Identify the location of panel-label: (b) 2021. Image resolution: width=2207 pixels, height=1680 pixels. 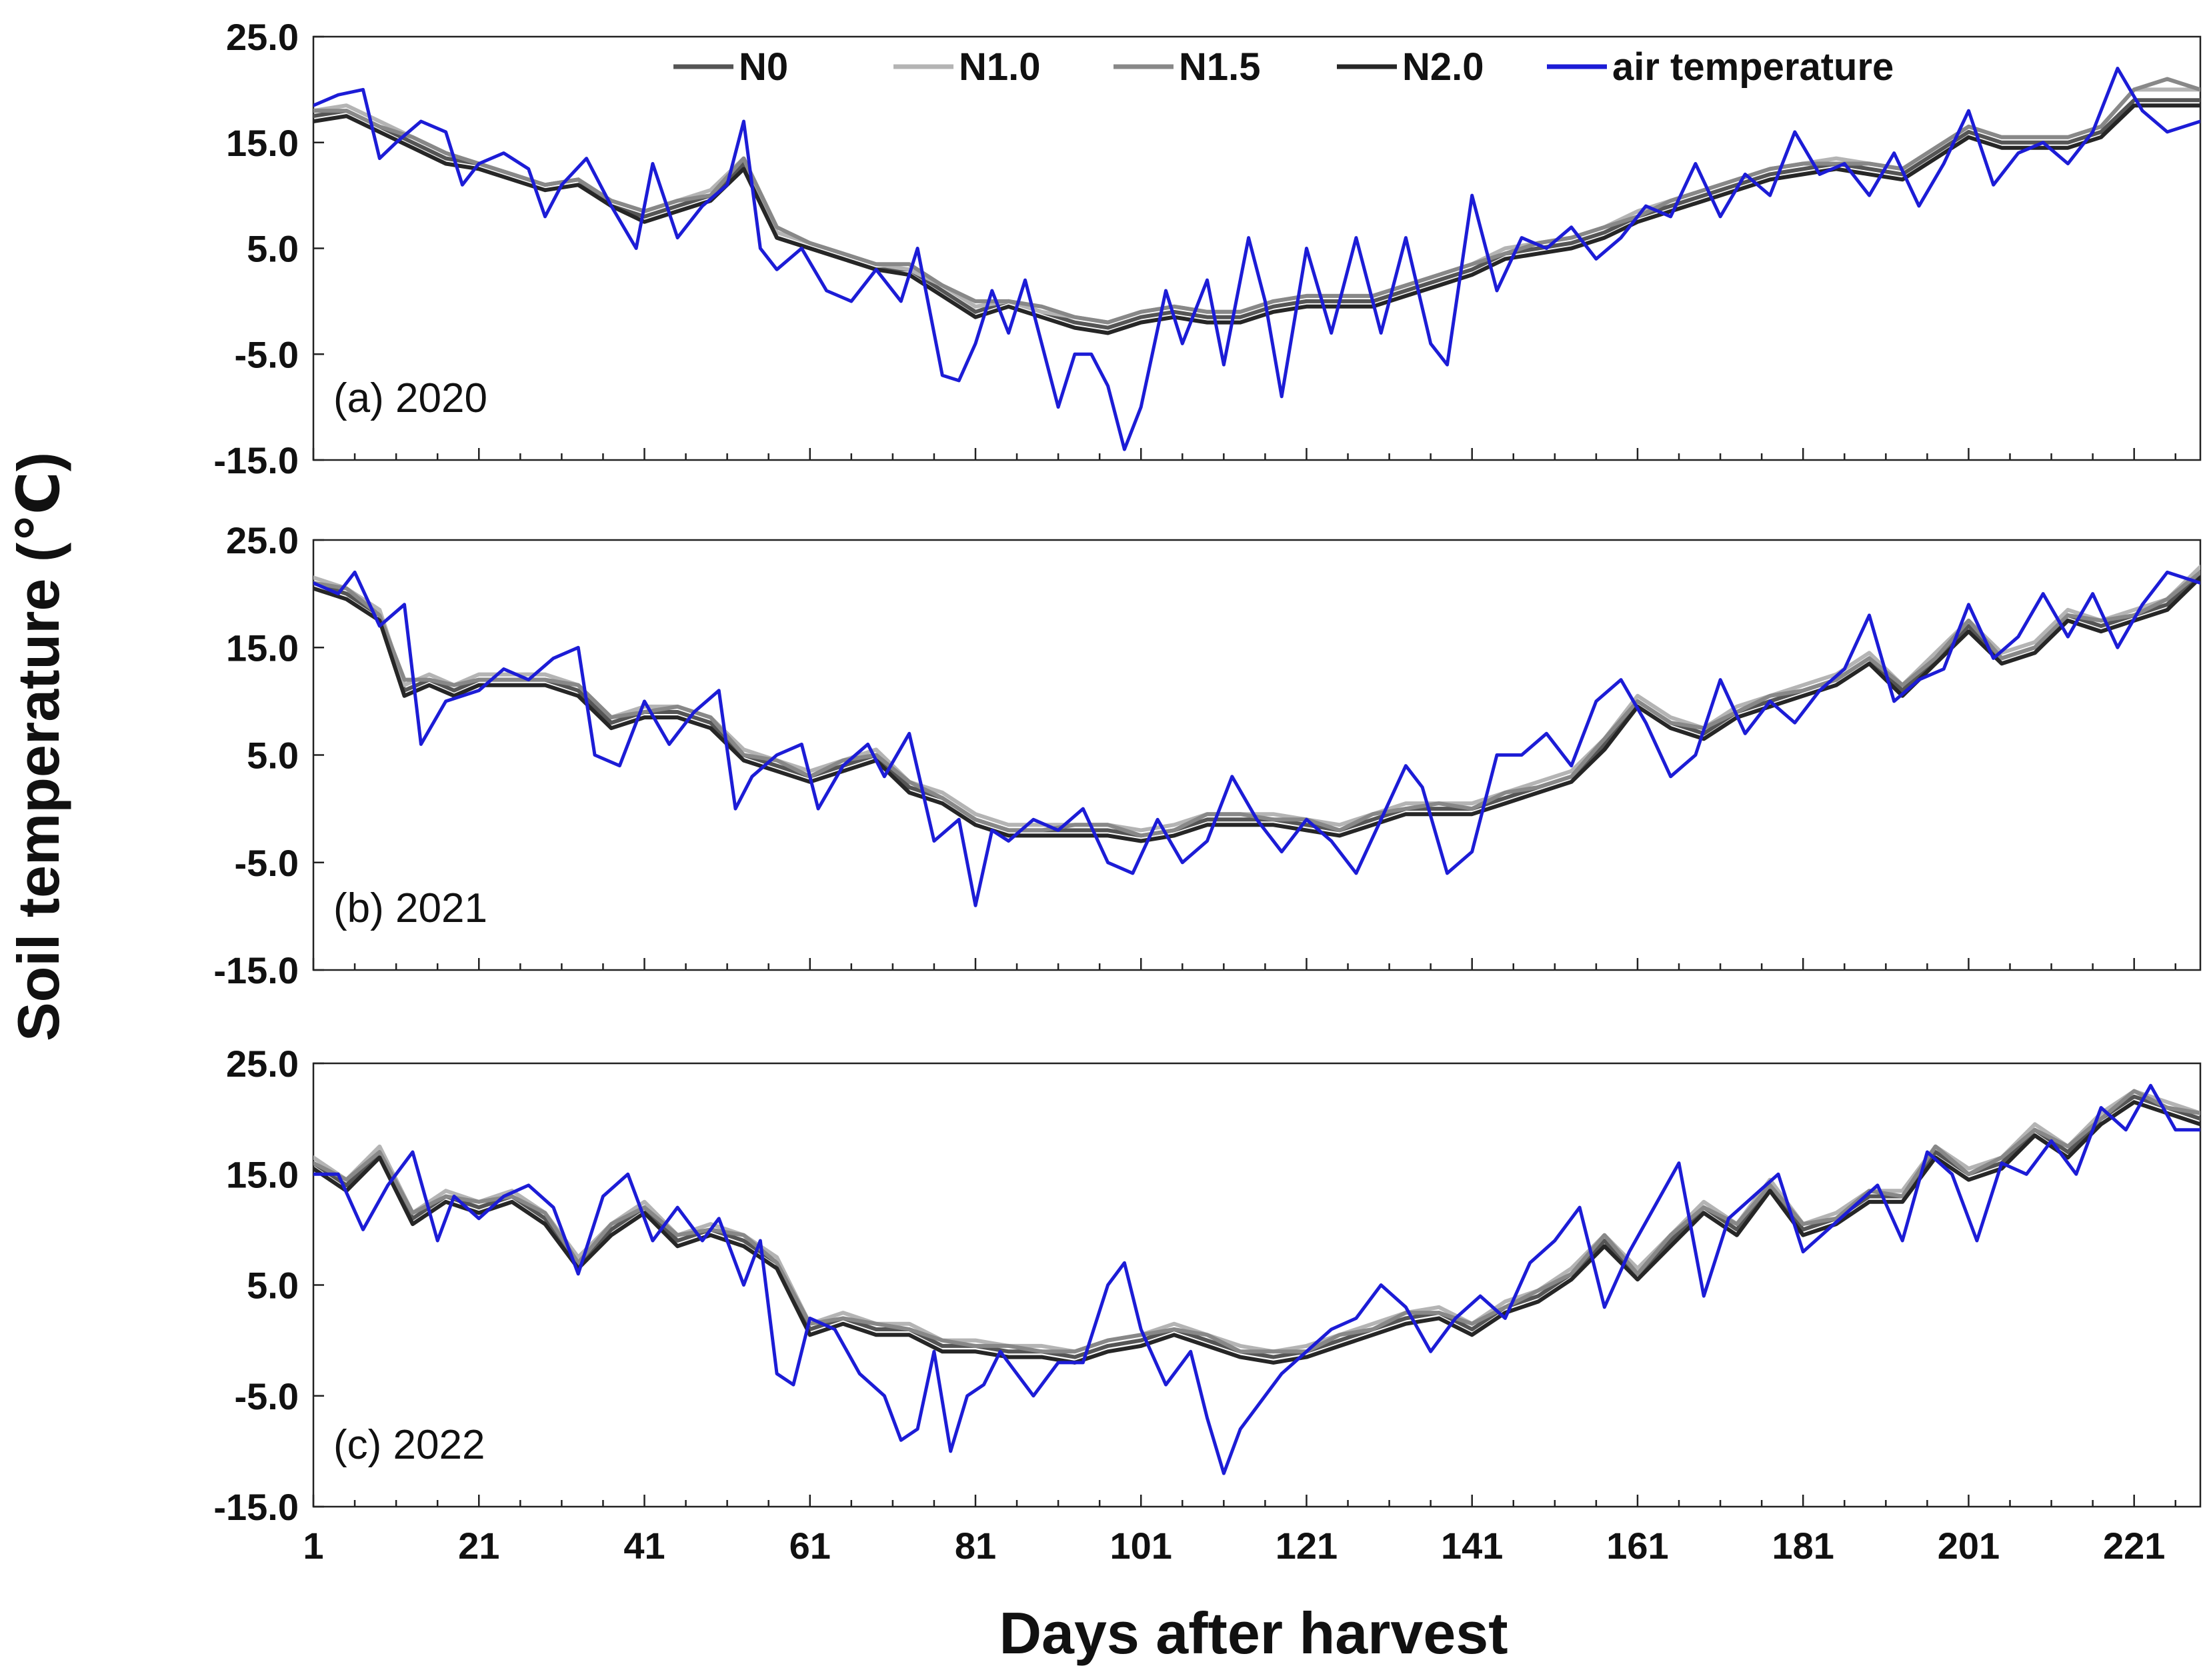
(410, 908).